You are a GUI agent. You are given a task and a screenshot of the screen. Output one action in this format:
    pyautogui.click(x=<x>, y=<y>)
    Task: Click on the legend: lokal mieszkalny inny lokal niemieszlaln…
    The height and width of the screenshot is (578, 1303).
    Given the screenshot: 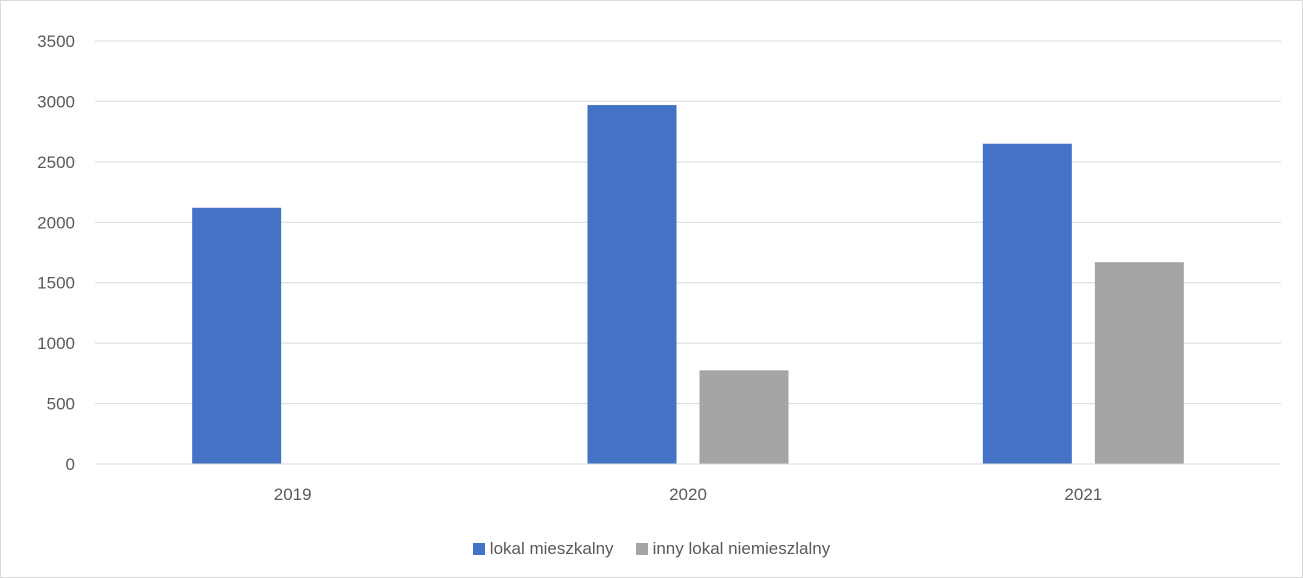 What is the action you would take?
    pyautogui.click(x=651, y=549)
    